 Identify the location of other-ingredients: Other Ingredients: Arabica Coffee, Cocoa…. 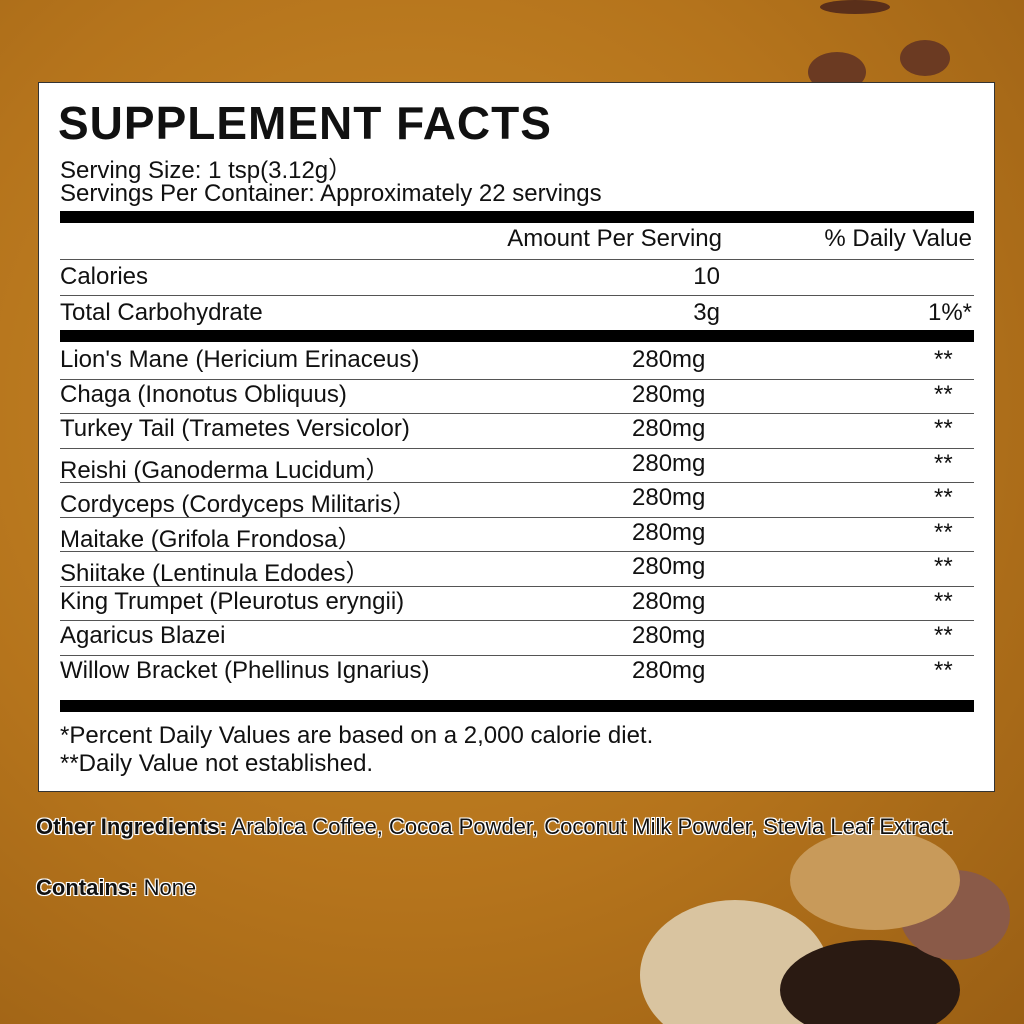
(511, 827).